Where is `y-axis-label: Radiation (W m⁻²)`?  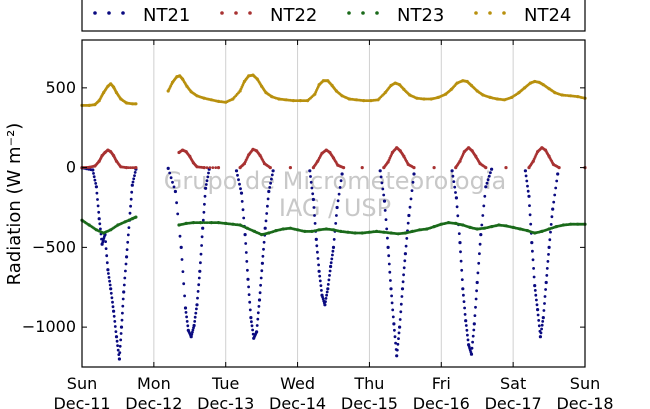 y-axis-label: Radiation (W m⁻²) is located at coordinates (14, 204).